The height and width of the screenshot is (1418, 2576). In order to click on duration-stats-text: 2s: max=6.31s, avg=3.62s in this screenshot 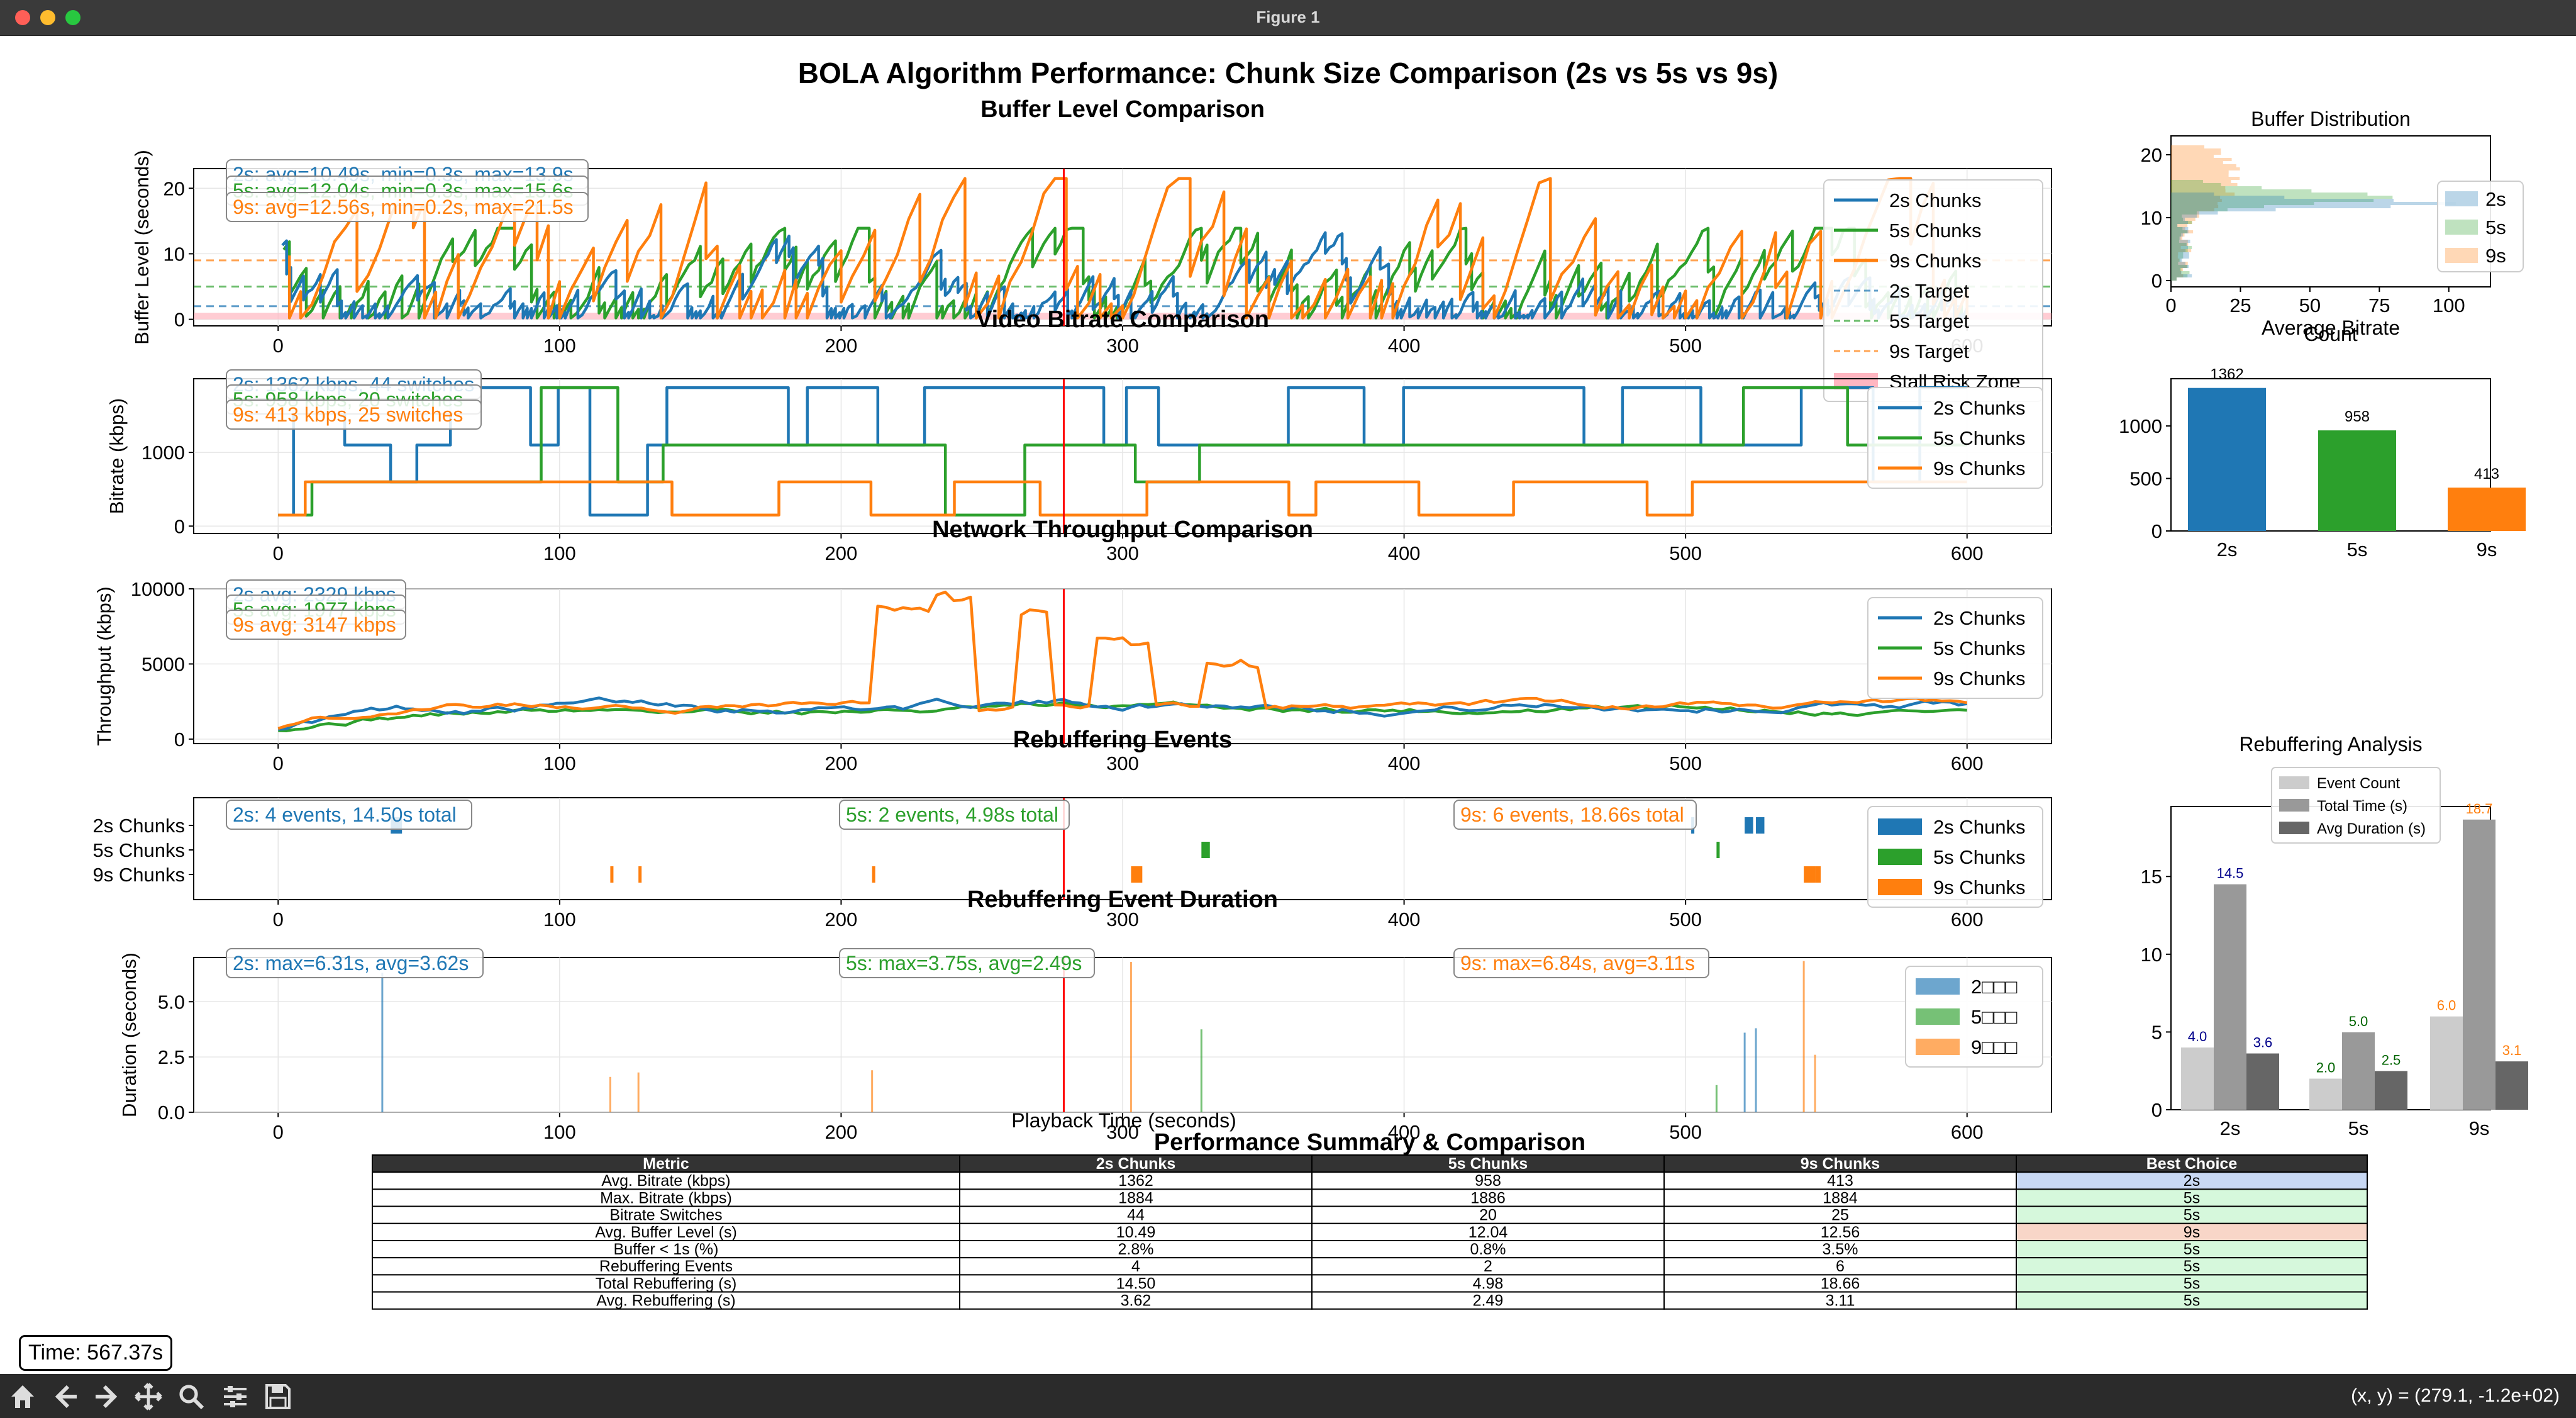, I will do `click(351, 963)`.